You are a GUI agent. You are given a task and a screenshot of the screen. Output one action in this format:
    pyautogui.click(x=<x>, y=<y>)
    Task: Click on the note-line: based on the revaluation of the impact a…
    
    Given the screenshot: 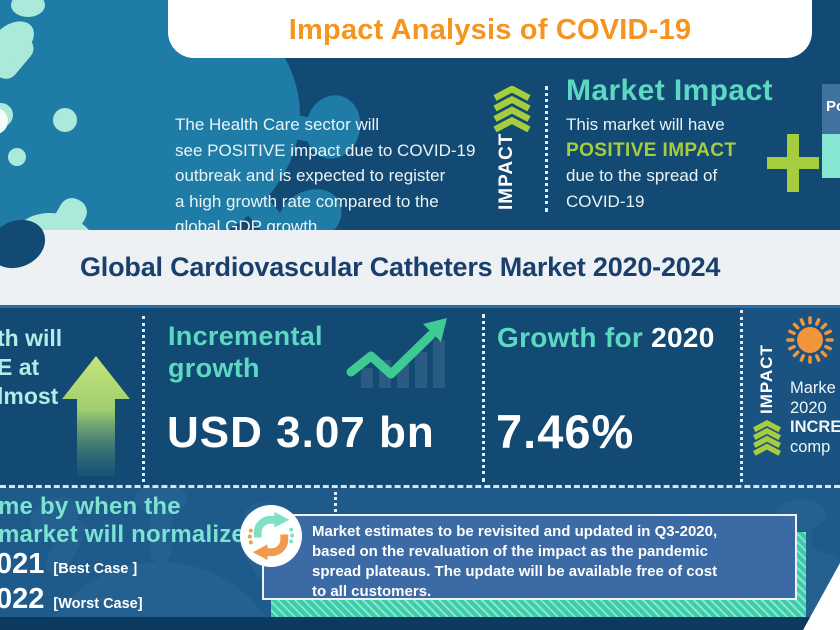 What is the action you would take?
    pyautogui.click(x=510, y=551)
    